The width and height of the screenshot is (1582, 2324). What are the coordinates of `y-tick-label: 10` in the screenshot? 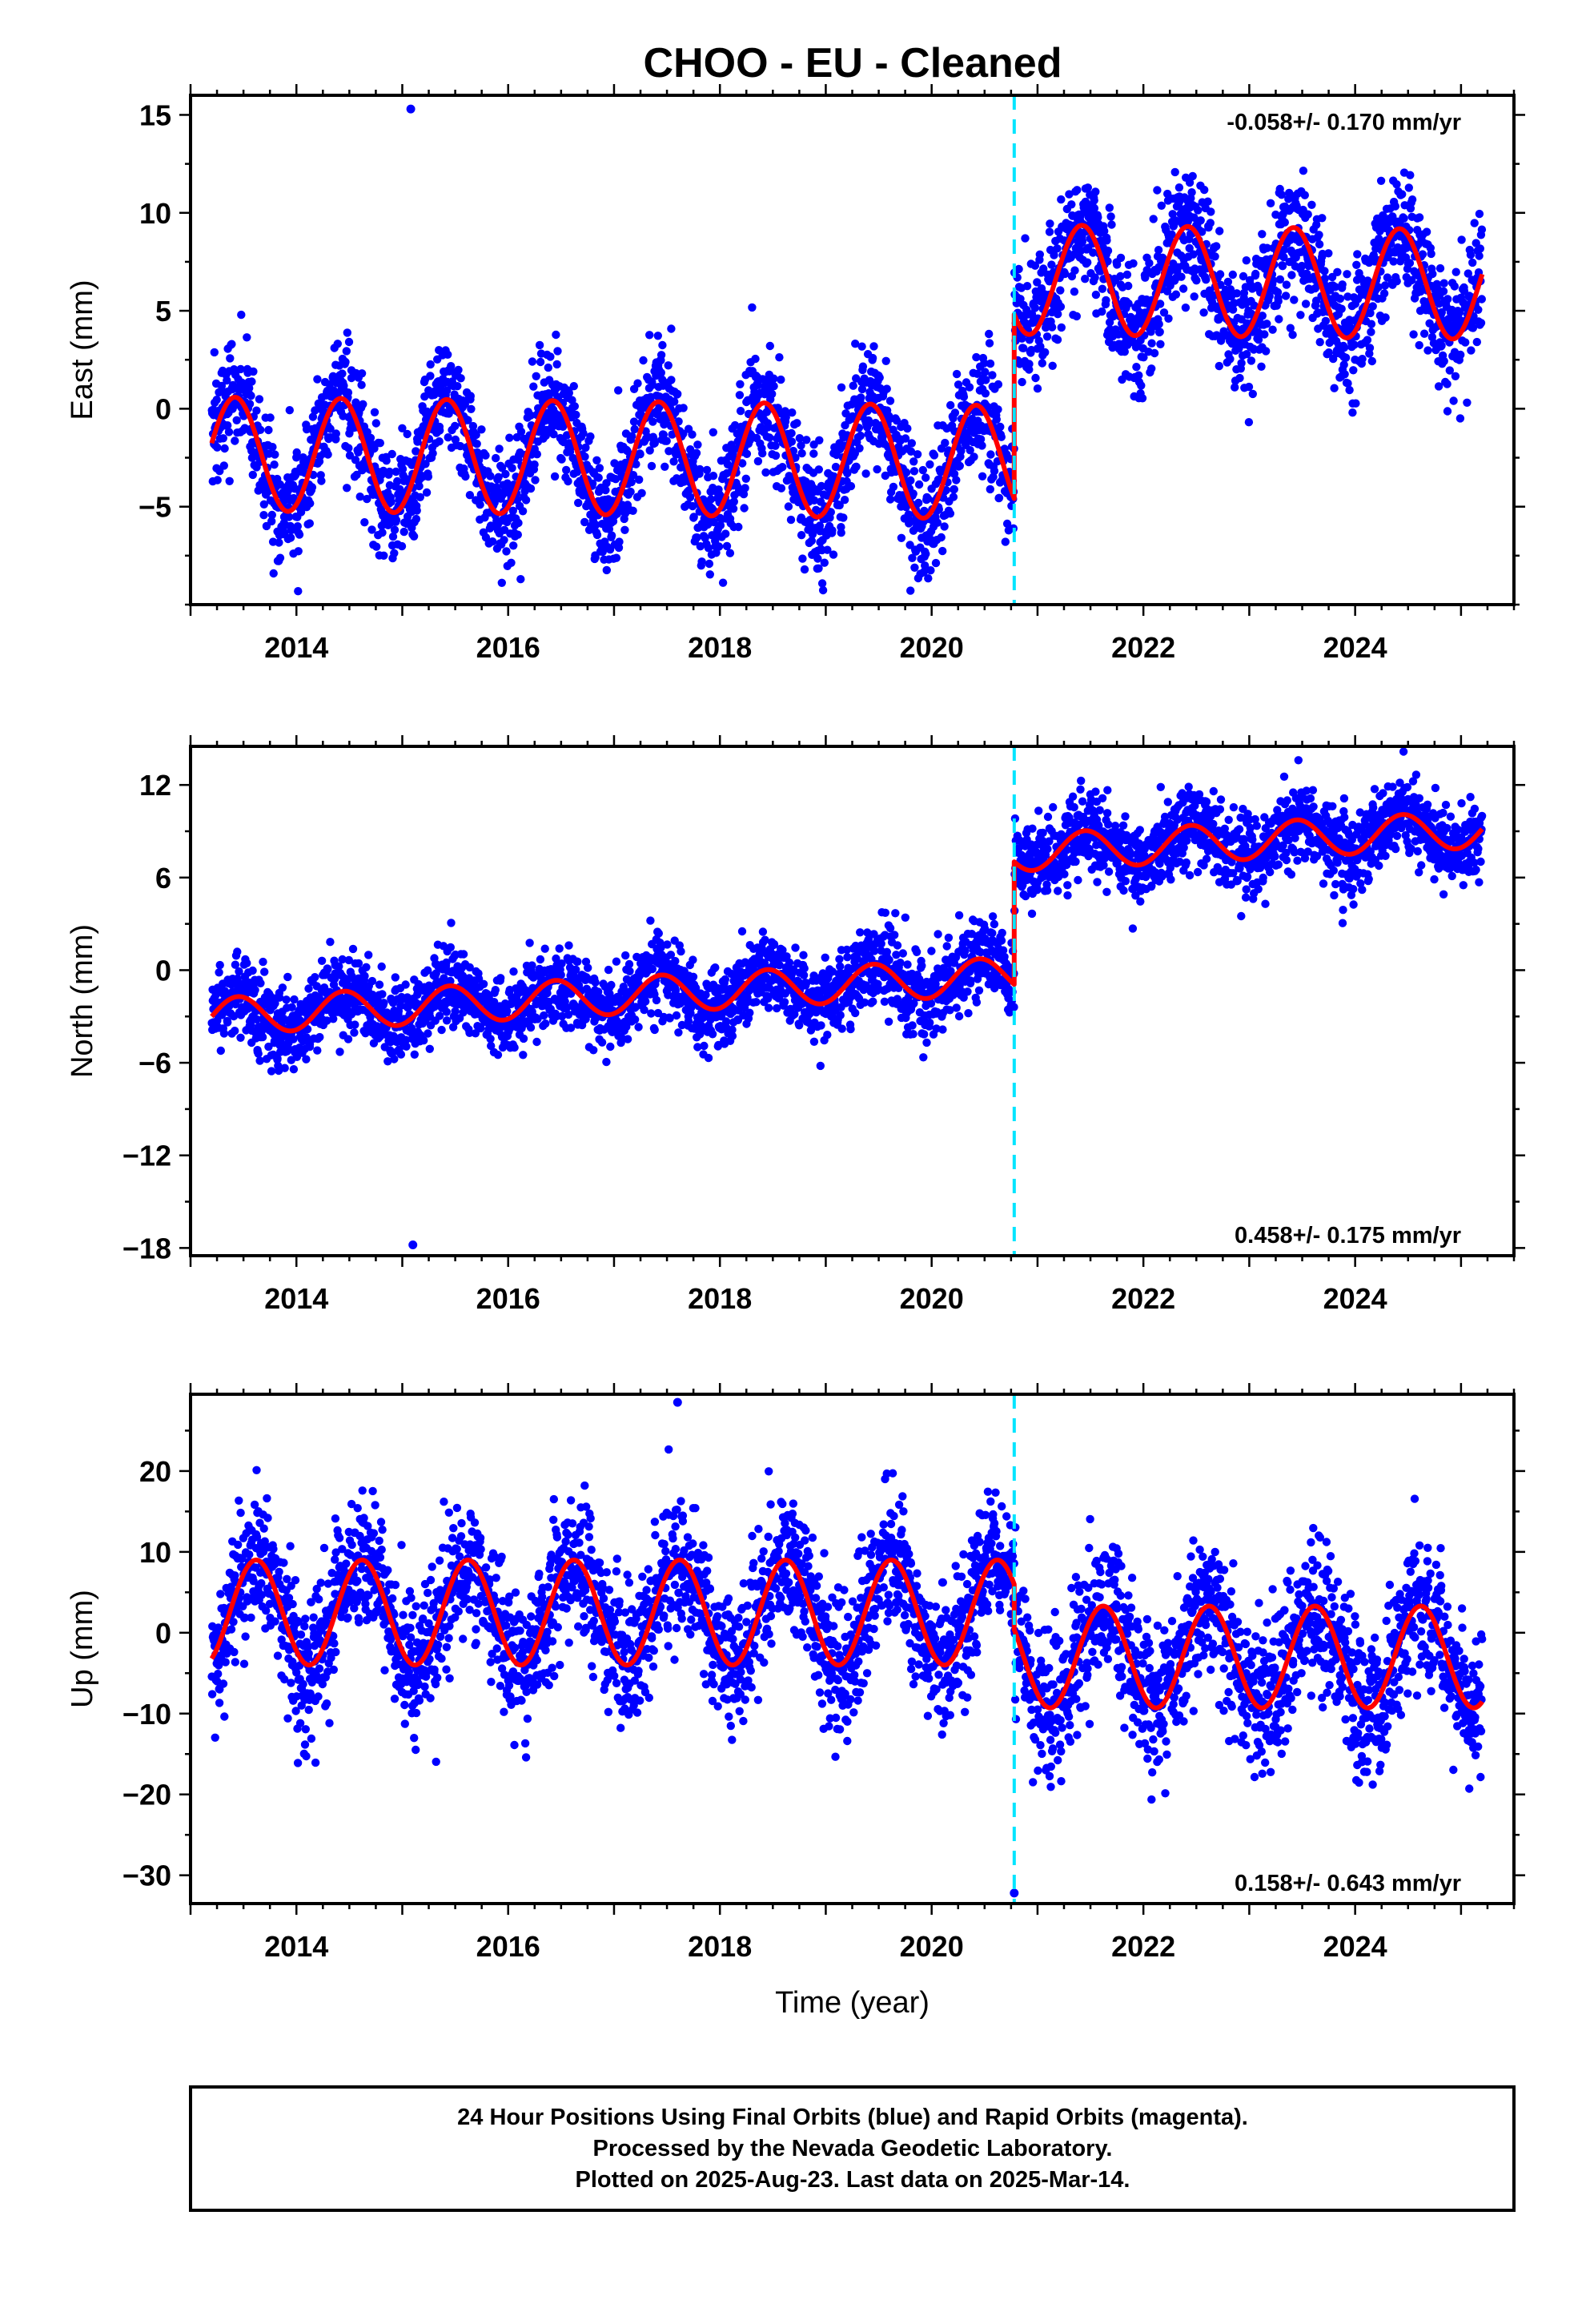 It's located at (155, 213).